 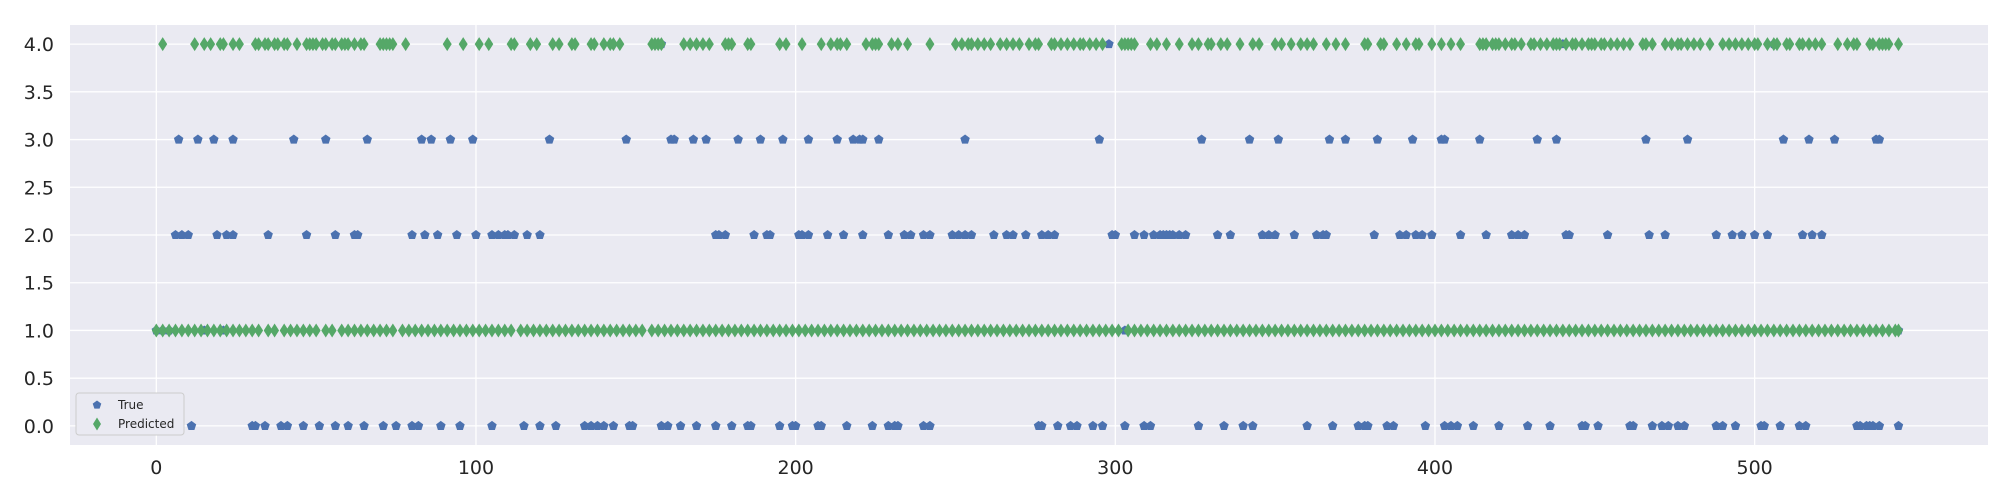 I want to click on legend-true-marker, so click(x=97, y=404).